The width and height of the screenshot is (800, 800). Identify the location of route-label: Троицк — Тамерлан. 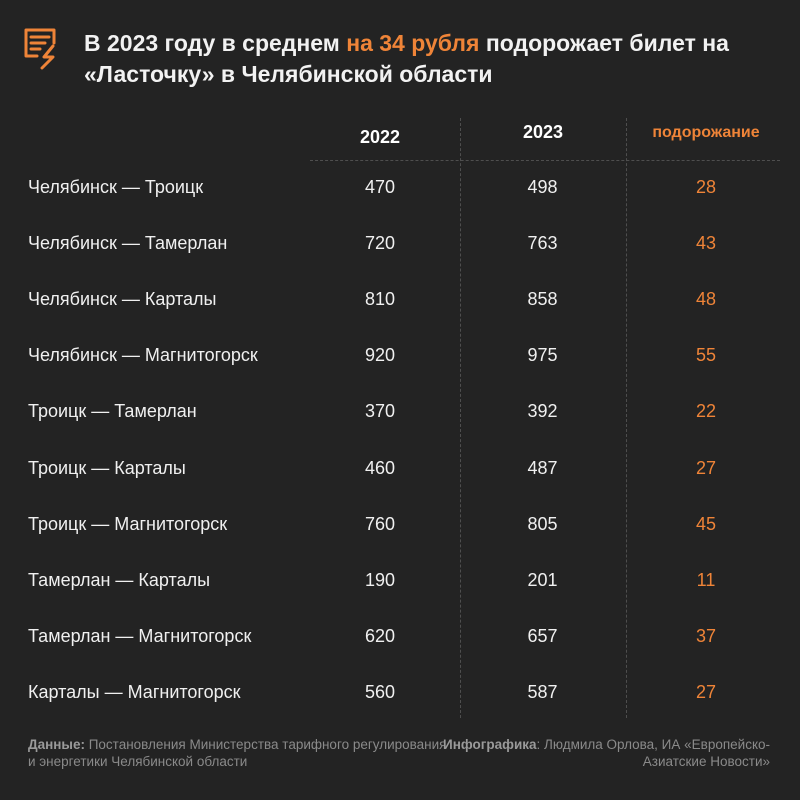
(112, 411).